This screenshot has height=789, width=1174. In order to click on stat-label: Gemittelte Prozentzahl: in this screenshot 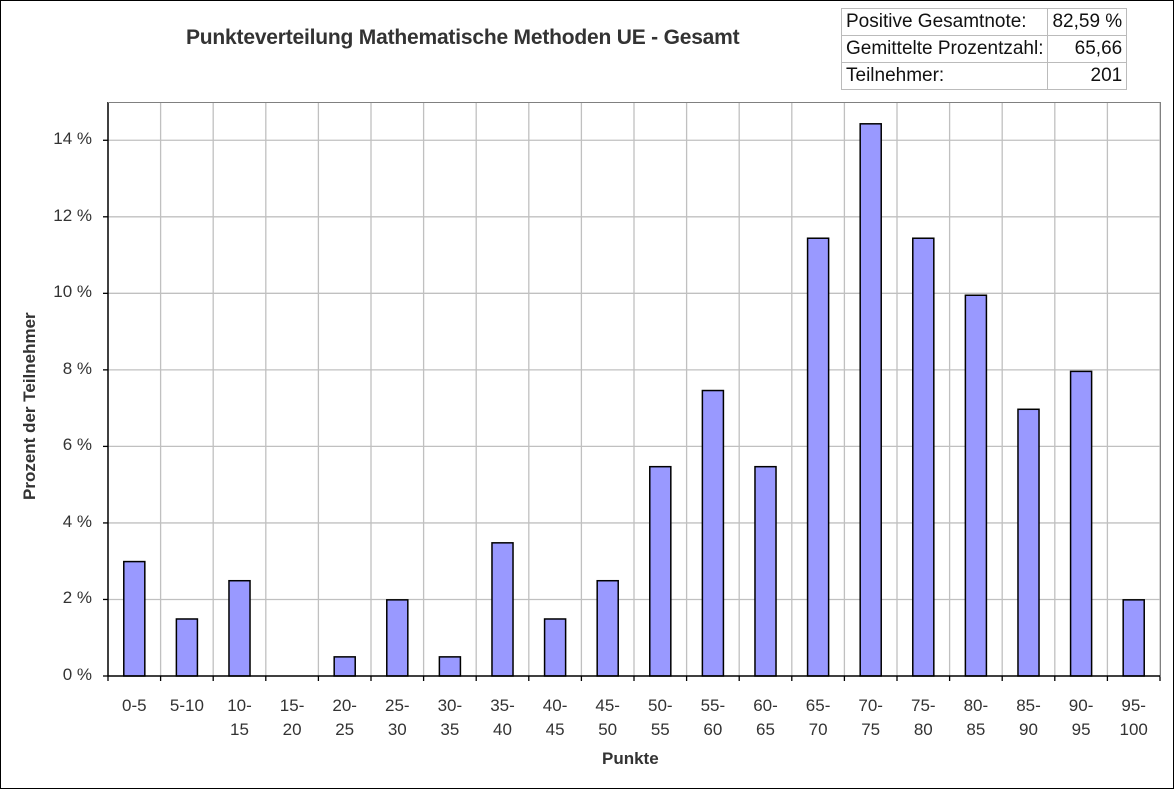, I will do `click(944, 49)`.